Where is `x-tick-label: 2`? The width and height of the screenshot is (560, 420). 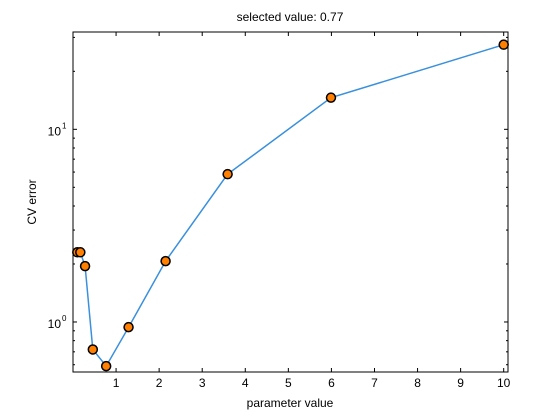 x-tick-label: 2 is located at coordinates (159, 383).